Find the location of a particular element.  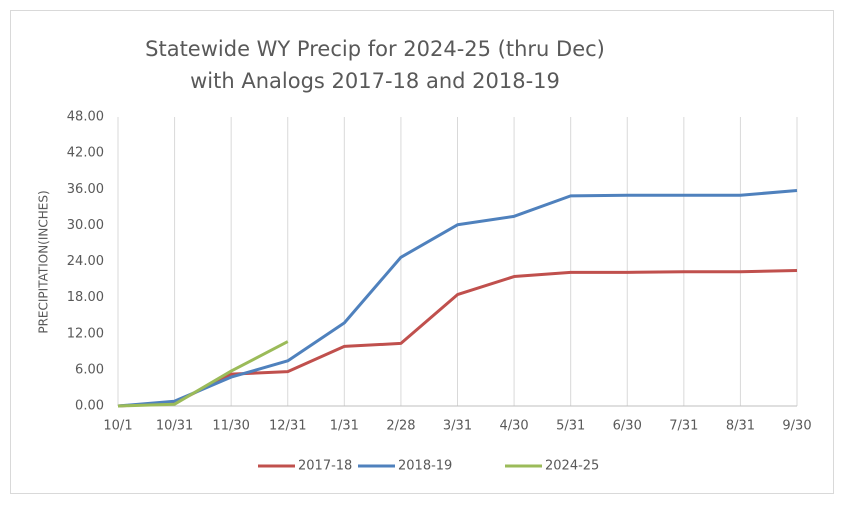

x-tick-label: 10/31 is located at coordinates (174, 426).